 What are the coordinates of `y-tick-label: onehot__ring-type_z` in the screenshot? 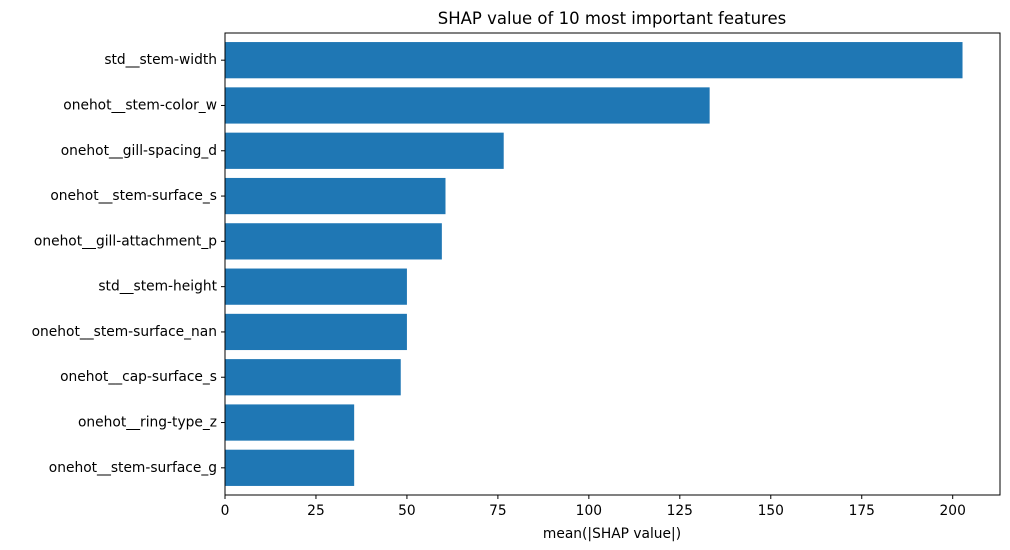 It's located at (147, 423).